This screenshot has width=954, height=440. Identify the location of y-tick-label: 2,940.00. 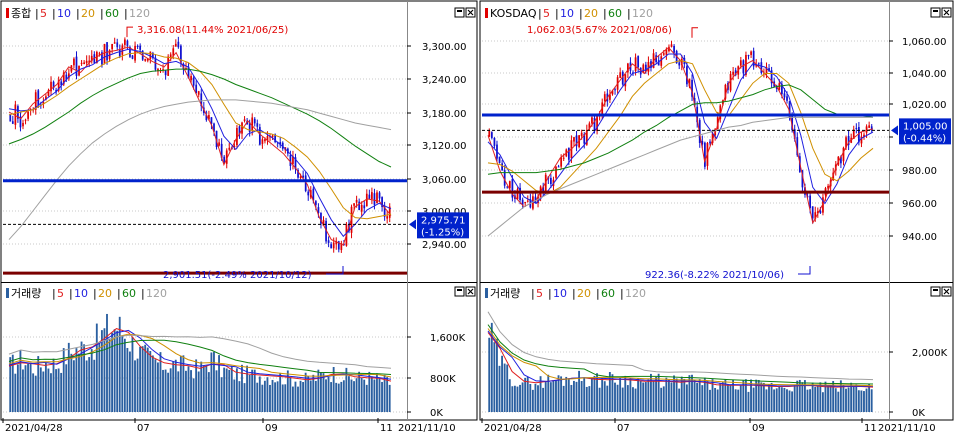
(444, 245).